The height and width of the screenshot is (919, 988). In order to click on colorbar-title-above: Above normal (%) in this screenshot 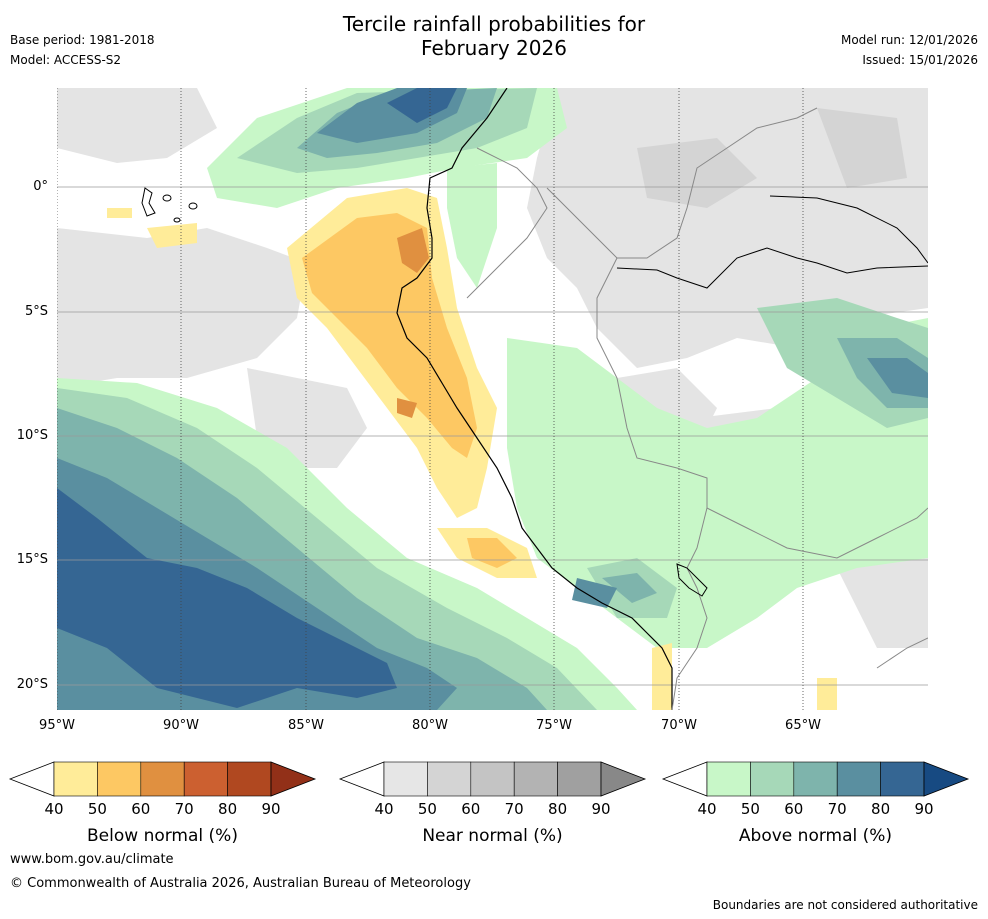, I will do `click(815, 836)`.